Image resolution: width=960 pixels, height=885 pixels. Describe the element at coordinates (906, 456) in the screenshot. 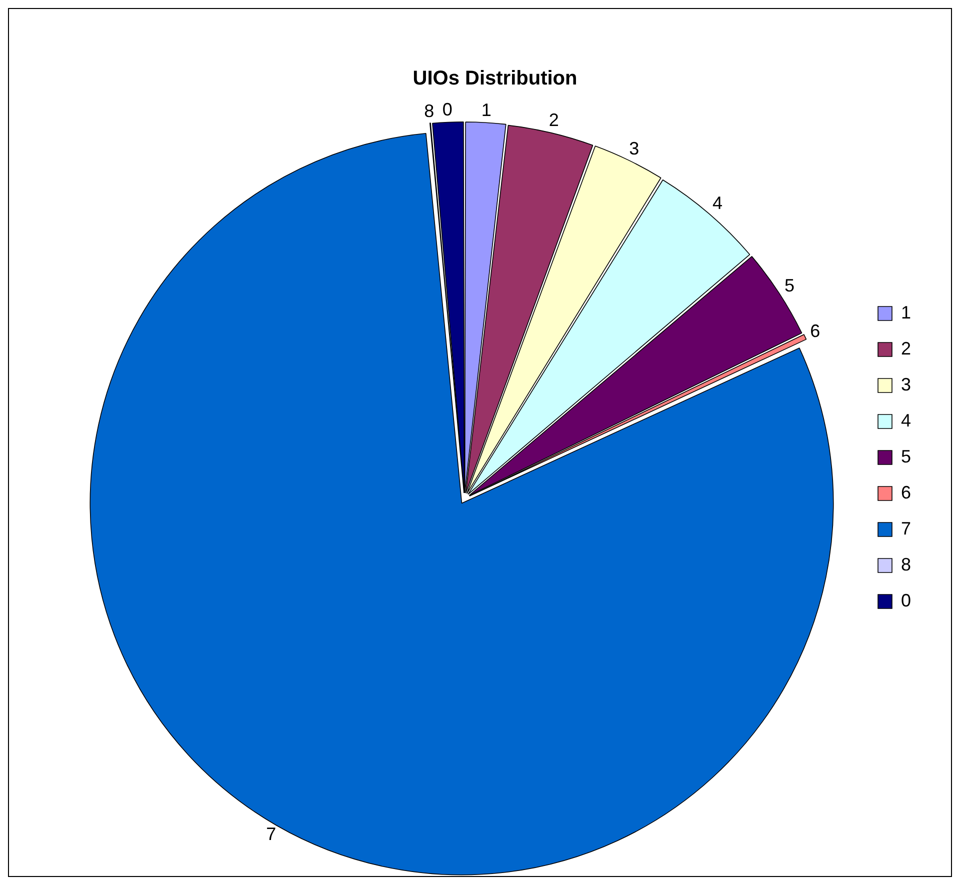

I see `legend-label: 5` at that location.